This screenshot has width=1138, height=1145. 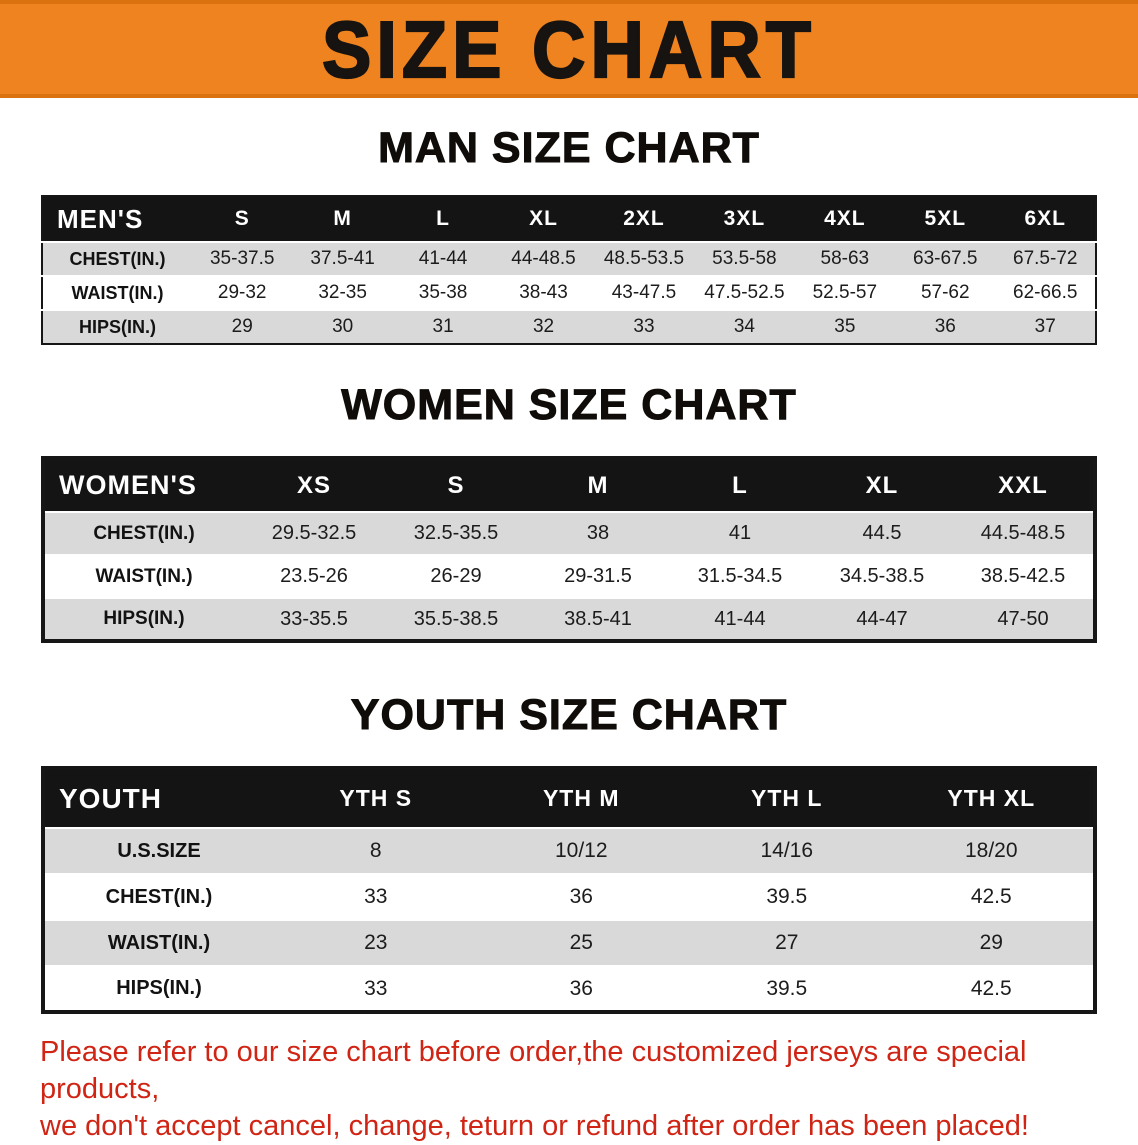 I want to click on measurement-row: WAIST(IN.) 23 25 27 29, so click(x=569, y=943).